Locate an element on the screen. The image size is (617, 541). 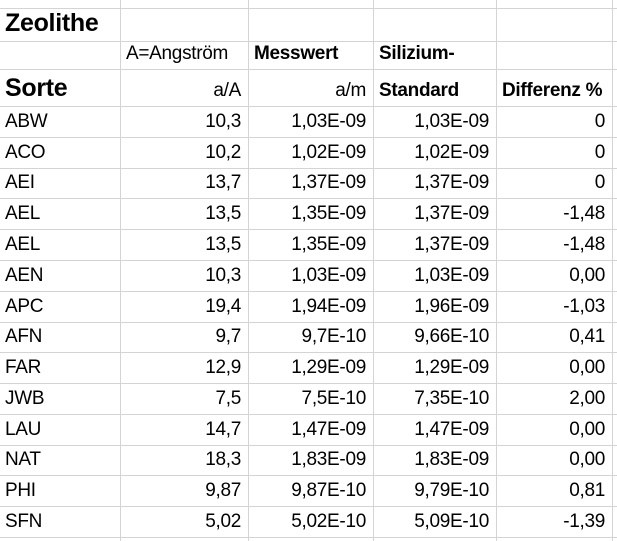
cell-sorte: AEI is located at coordinates (60, 184).